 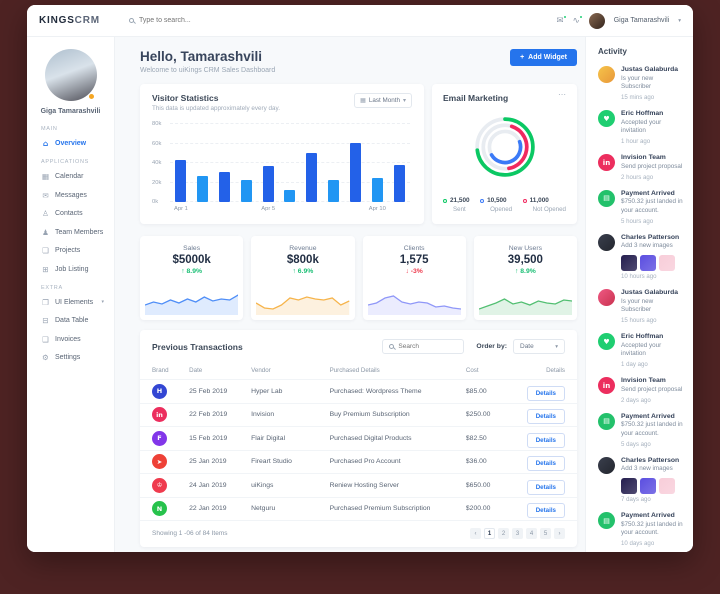 What do you see at coordinates (72, 320) in the screenshot?
I see `sidebar-item-label: Data Table` at bounding box center [72, 320].